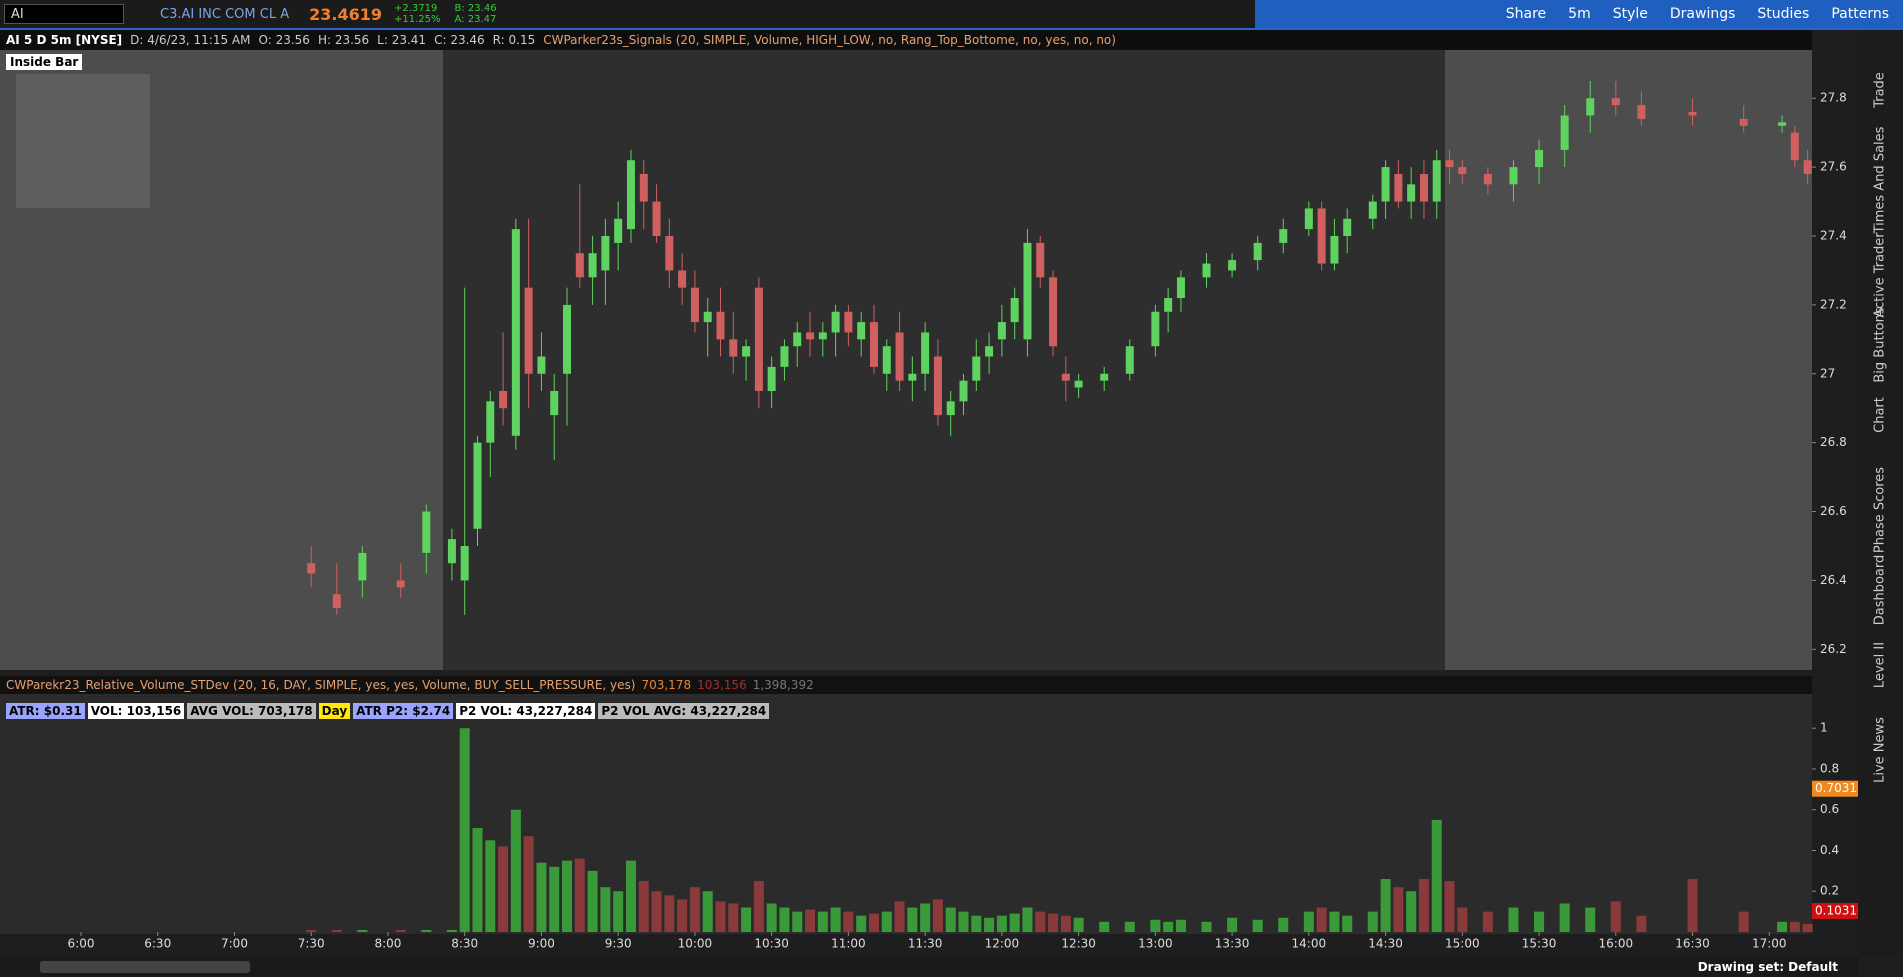 This screenshot has height=977, width=1903. I want to click on side-tab: Chart, so click(1880, 415).